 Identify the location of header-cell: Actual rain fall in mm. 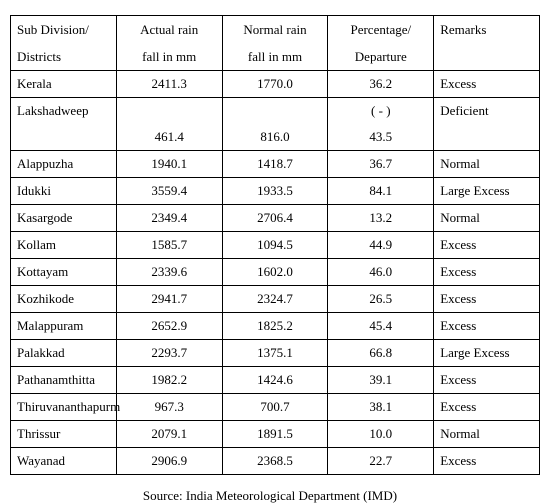
(169, 43).